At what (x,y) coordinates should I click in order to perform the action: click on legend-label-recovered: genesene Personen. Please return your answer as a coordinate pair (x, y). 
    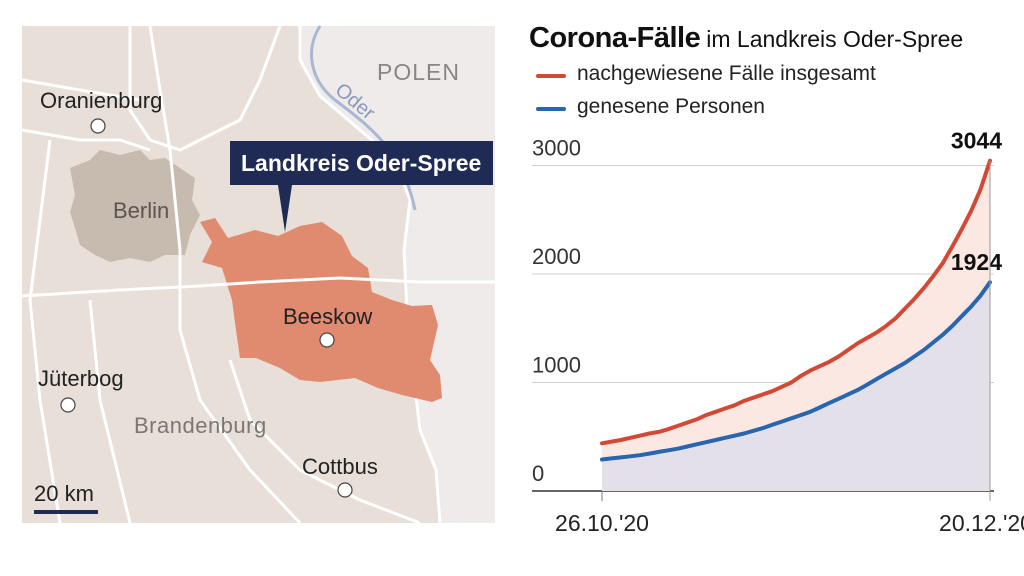
    Looking at the image, I should click on (671, 106).